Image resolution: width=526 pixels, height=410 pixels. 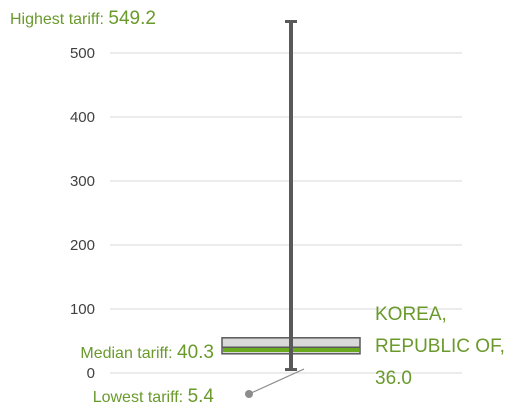 What do you see at coordinates (276, 381) in the screenshot?
I see `lowest-leader-line` at bounding box center [276, 381].